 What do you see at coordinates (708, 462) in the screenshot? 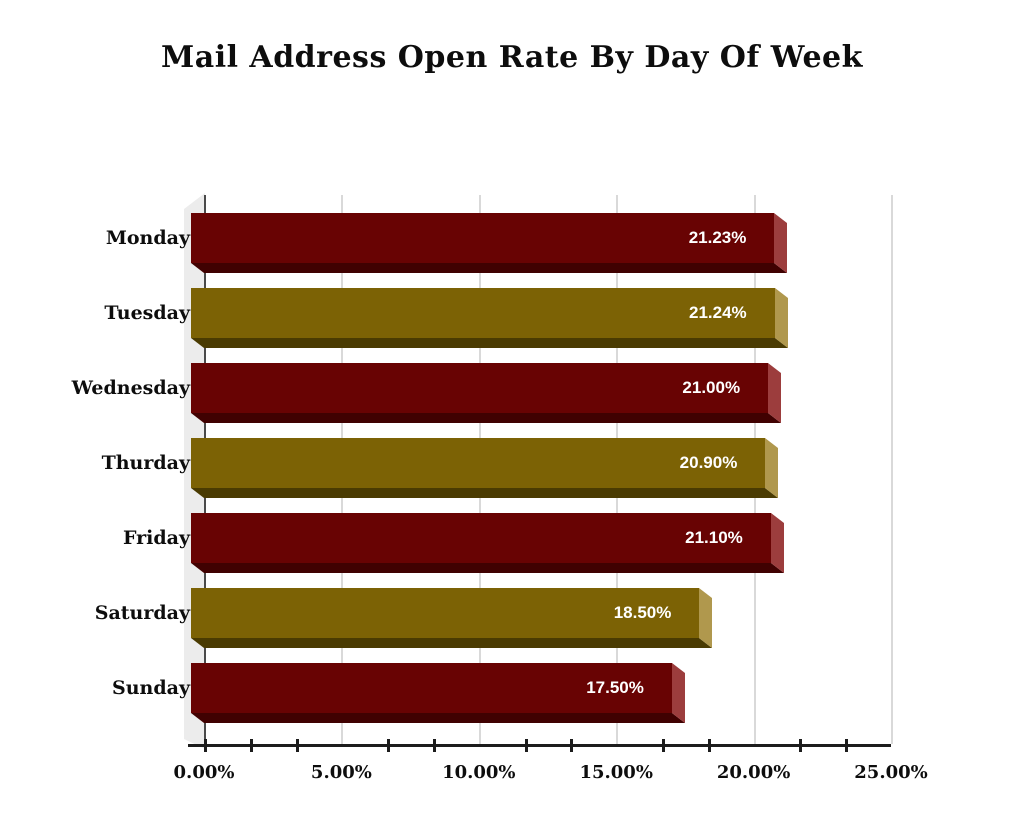
I see `bar-value-label: 20.90%` at bounding box center [708, 462].